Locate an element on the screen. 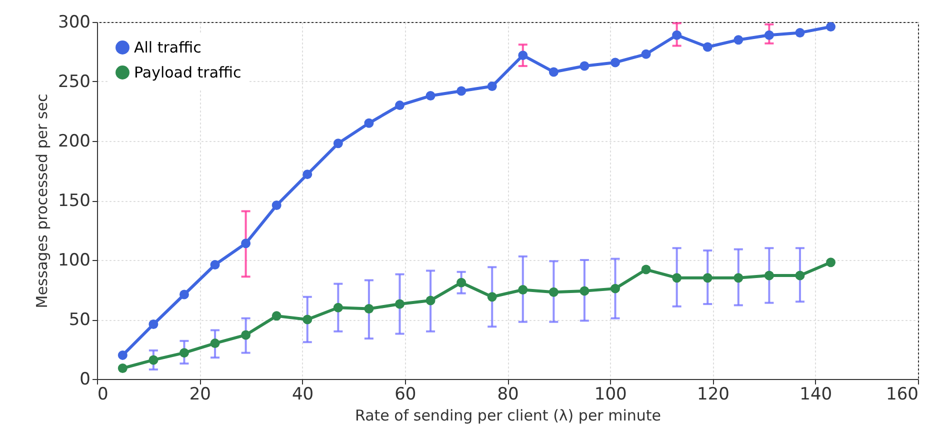 The width and height of the screenshot is (948, 437). x-tick-label: 120 is located at coordinates (713, 394).